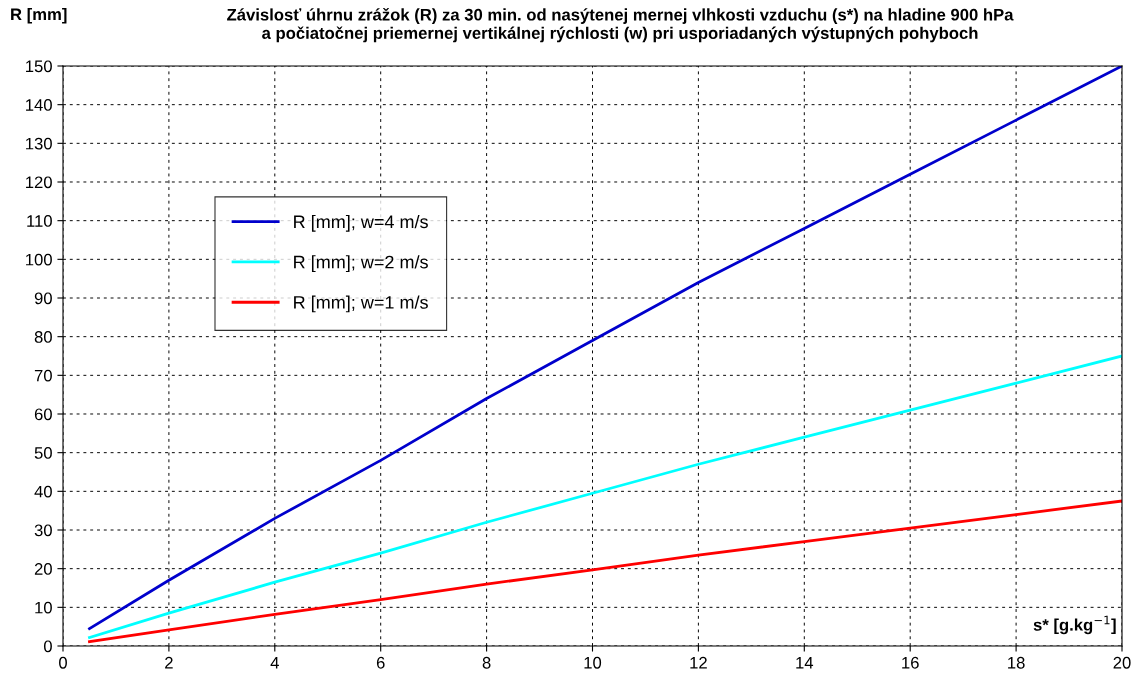 The image size is (1136, 686). I want to click on x-tick-label: 2, so click(169, 662).